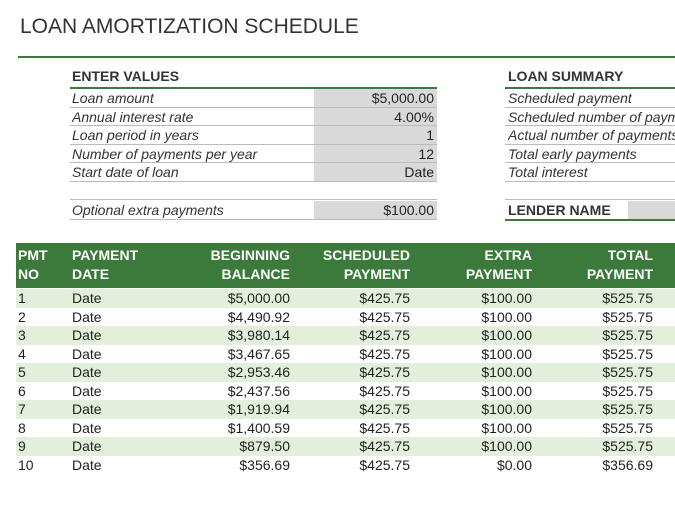 The width and height of the screenshot is (675, 520). I want to click on table-cell: 1, so click(22, 298).